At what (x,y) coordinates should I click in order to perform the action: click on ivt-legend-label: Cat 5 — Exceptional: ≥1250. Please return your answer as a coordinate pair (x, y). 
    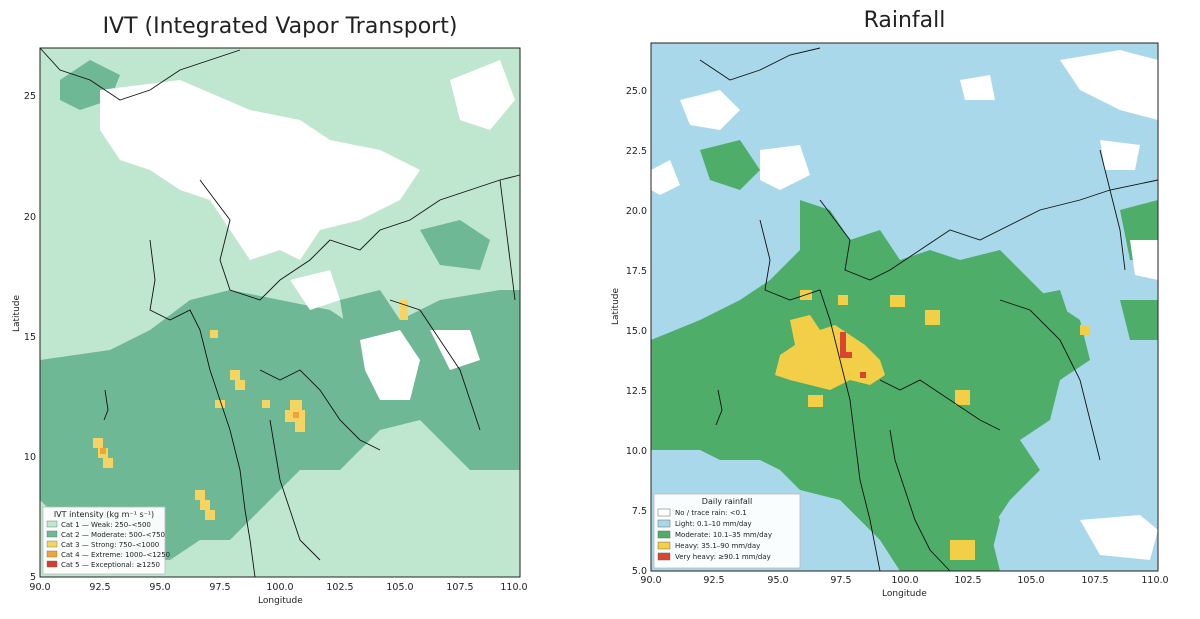
    Looking at the image, I should click on (110, 565).